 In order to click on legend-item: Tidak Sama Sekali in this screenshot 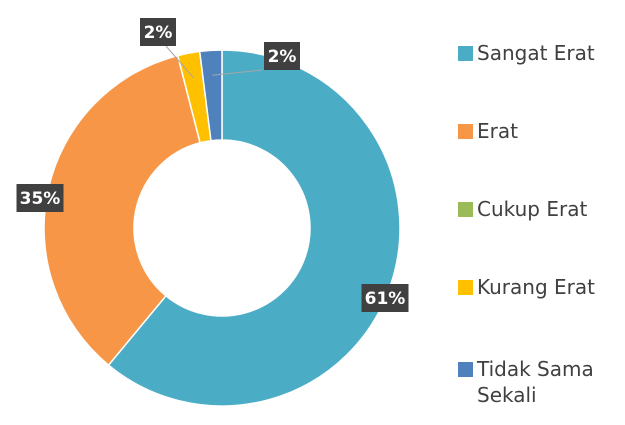, I will do `click(540, 382)`.